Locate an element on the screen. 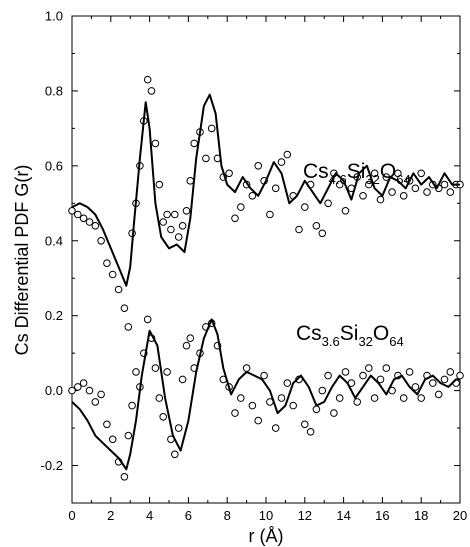  y-tick-label: 1.0 is located at coordinates (54, 16).